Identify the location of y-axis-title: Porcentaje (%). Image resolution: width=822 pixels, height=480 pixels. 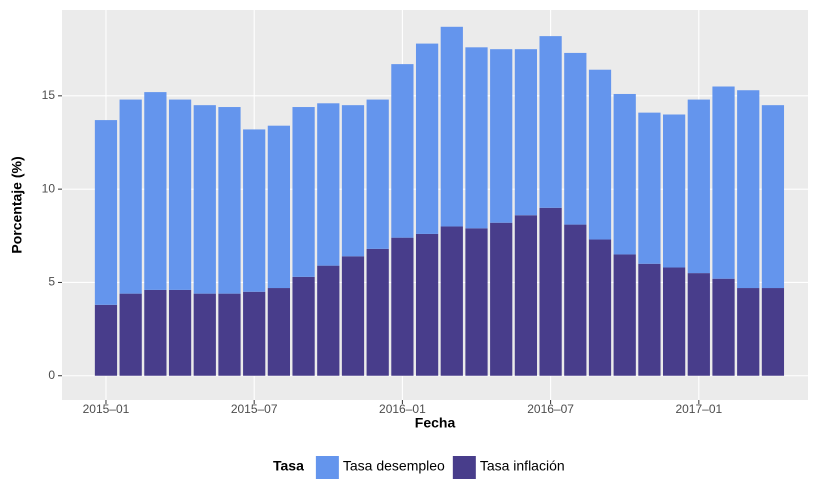
(17, 204).